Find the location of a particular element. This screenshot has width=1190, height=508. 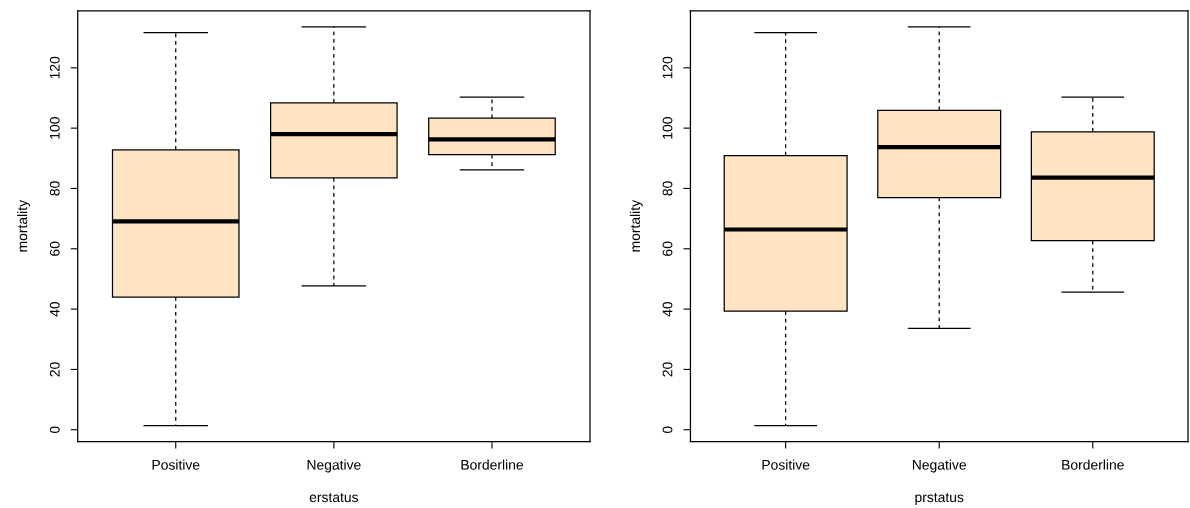

x-axis-title: prstatus is located at coordinates (939, 499).